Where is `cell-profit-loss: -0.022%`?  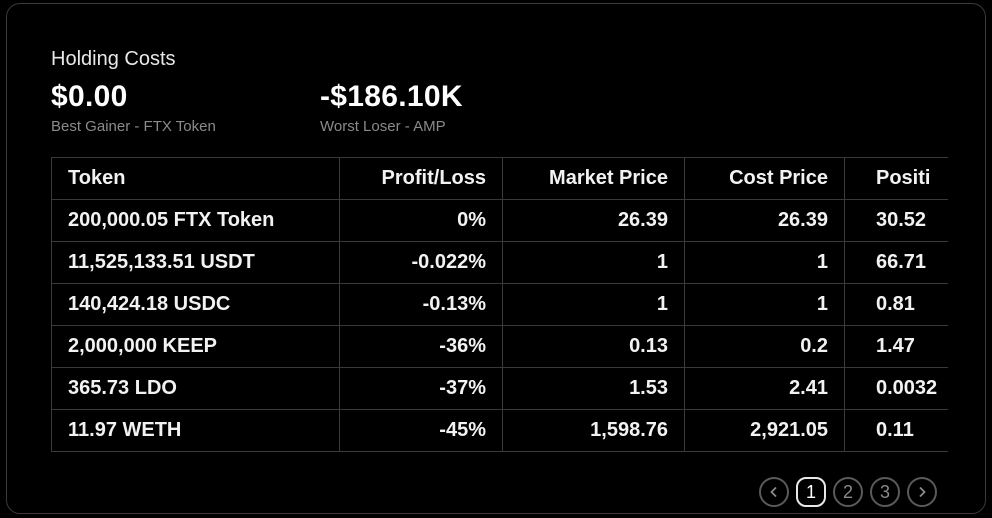
cell-profit-loss: -0.022% is located at coordinates (421, 262).